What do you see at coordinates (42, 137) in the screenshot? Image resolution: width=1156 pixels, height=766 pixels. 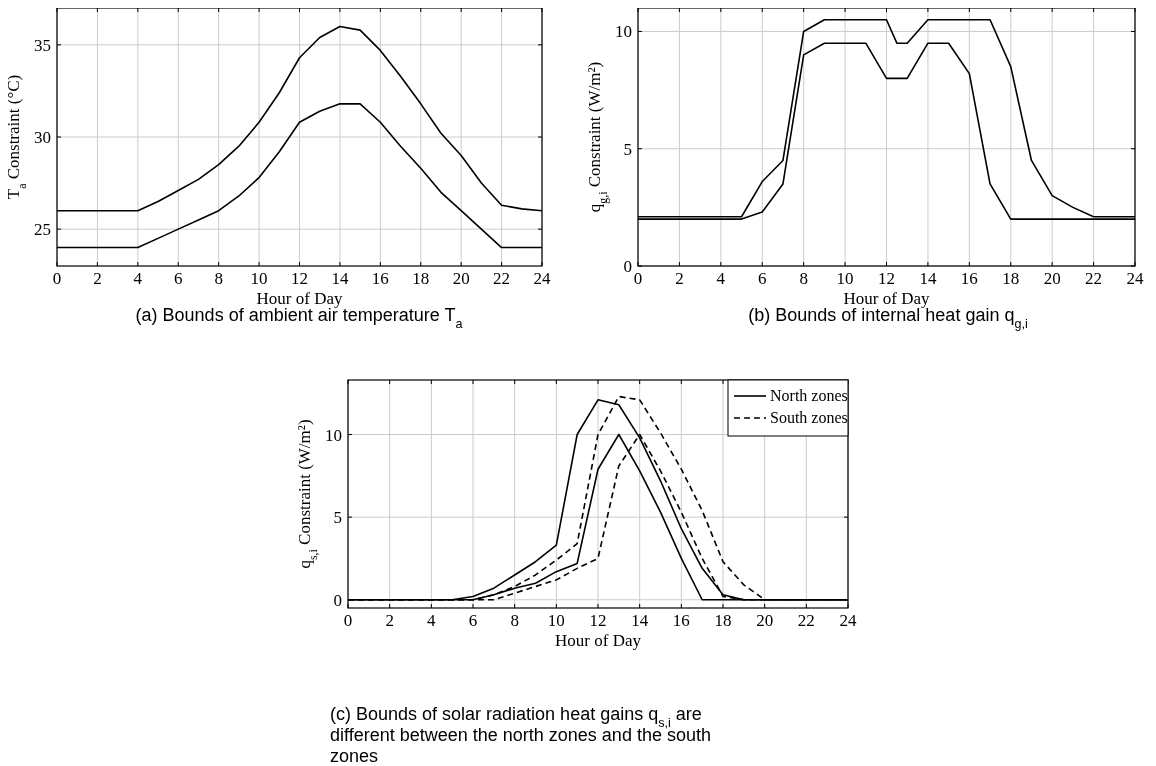 I see `y-tick-label: 30` at bounding box center [42, 137].